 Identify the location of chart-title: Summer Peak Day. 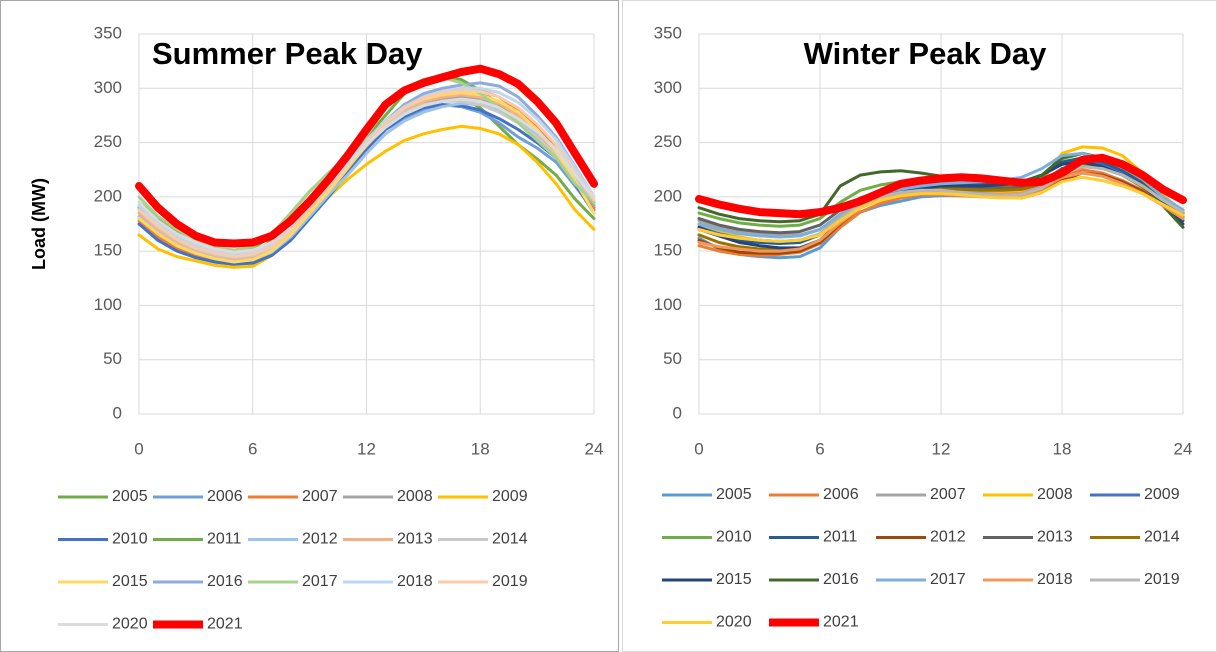
(287, 53).